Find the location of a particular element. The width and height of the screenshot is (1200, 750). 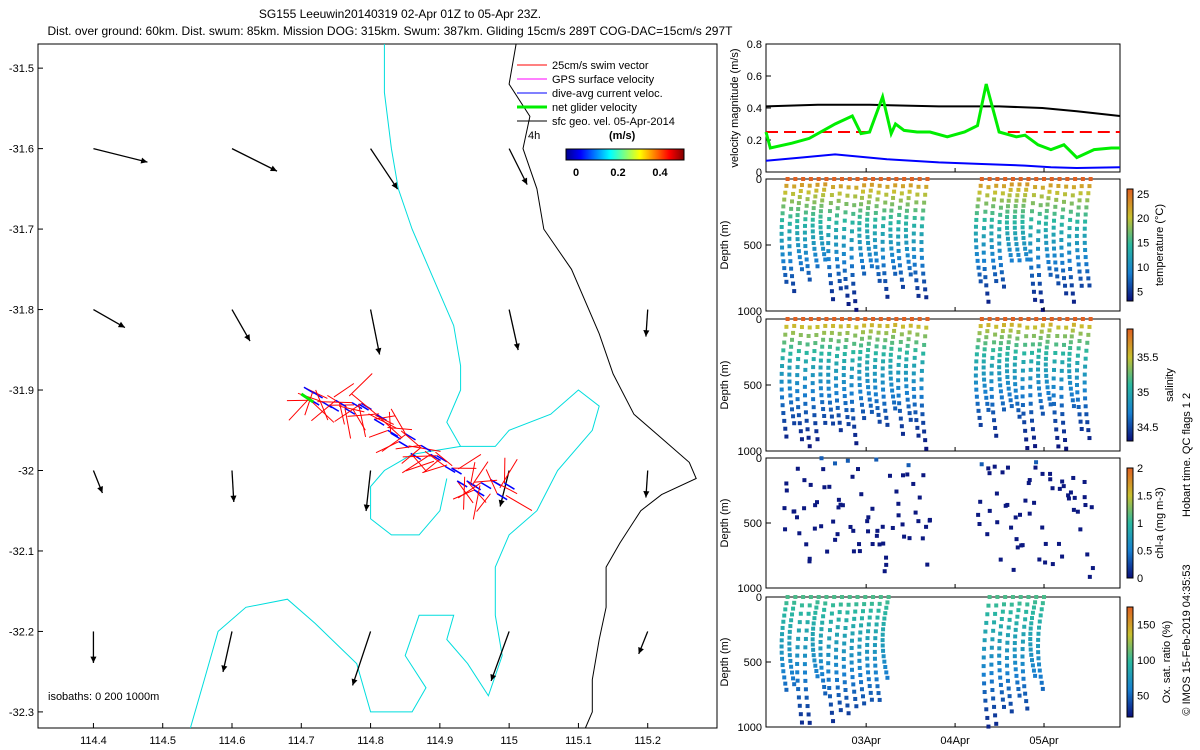

isobath-note: isobaths: 0 200 1000m is located at coordinates (103, 697).